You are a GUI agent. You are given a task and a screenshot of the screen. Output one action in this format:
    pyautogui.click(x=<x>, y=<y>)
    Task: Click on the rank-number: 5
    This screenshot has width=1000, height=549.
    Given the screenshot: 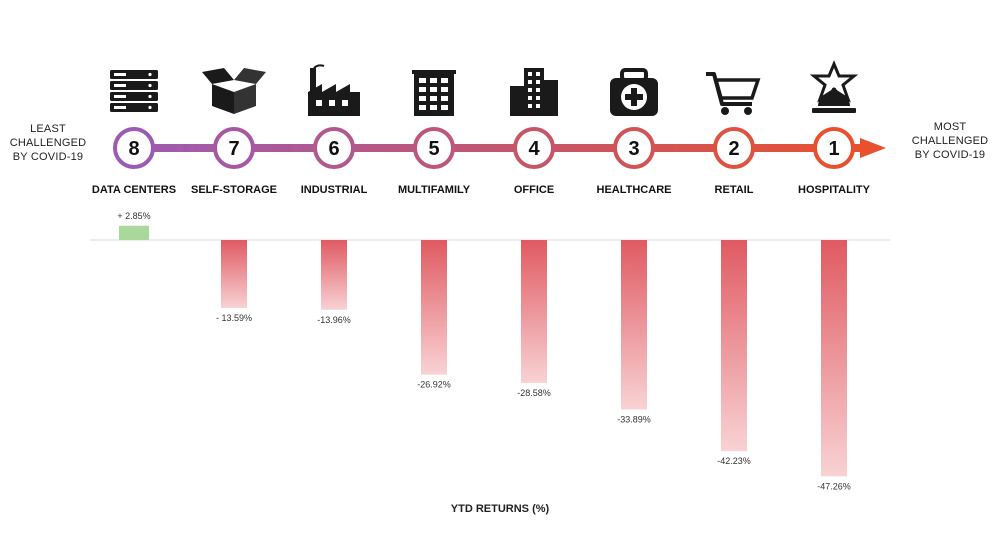 What is the action you would take?
    pyautogui.click(x=433, y=149)
    